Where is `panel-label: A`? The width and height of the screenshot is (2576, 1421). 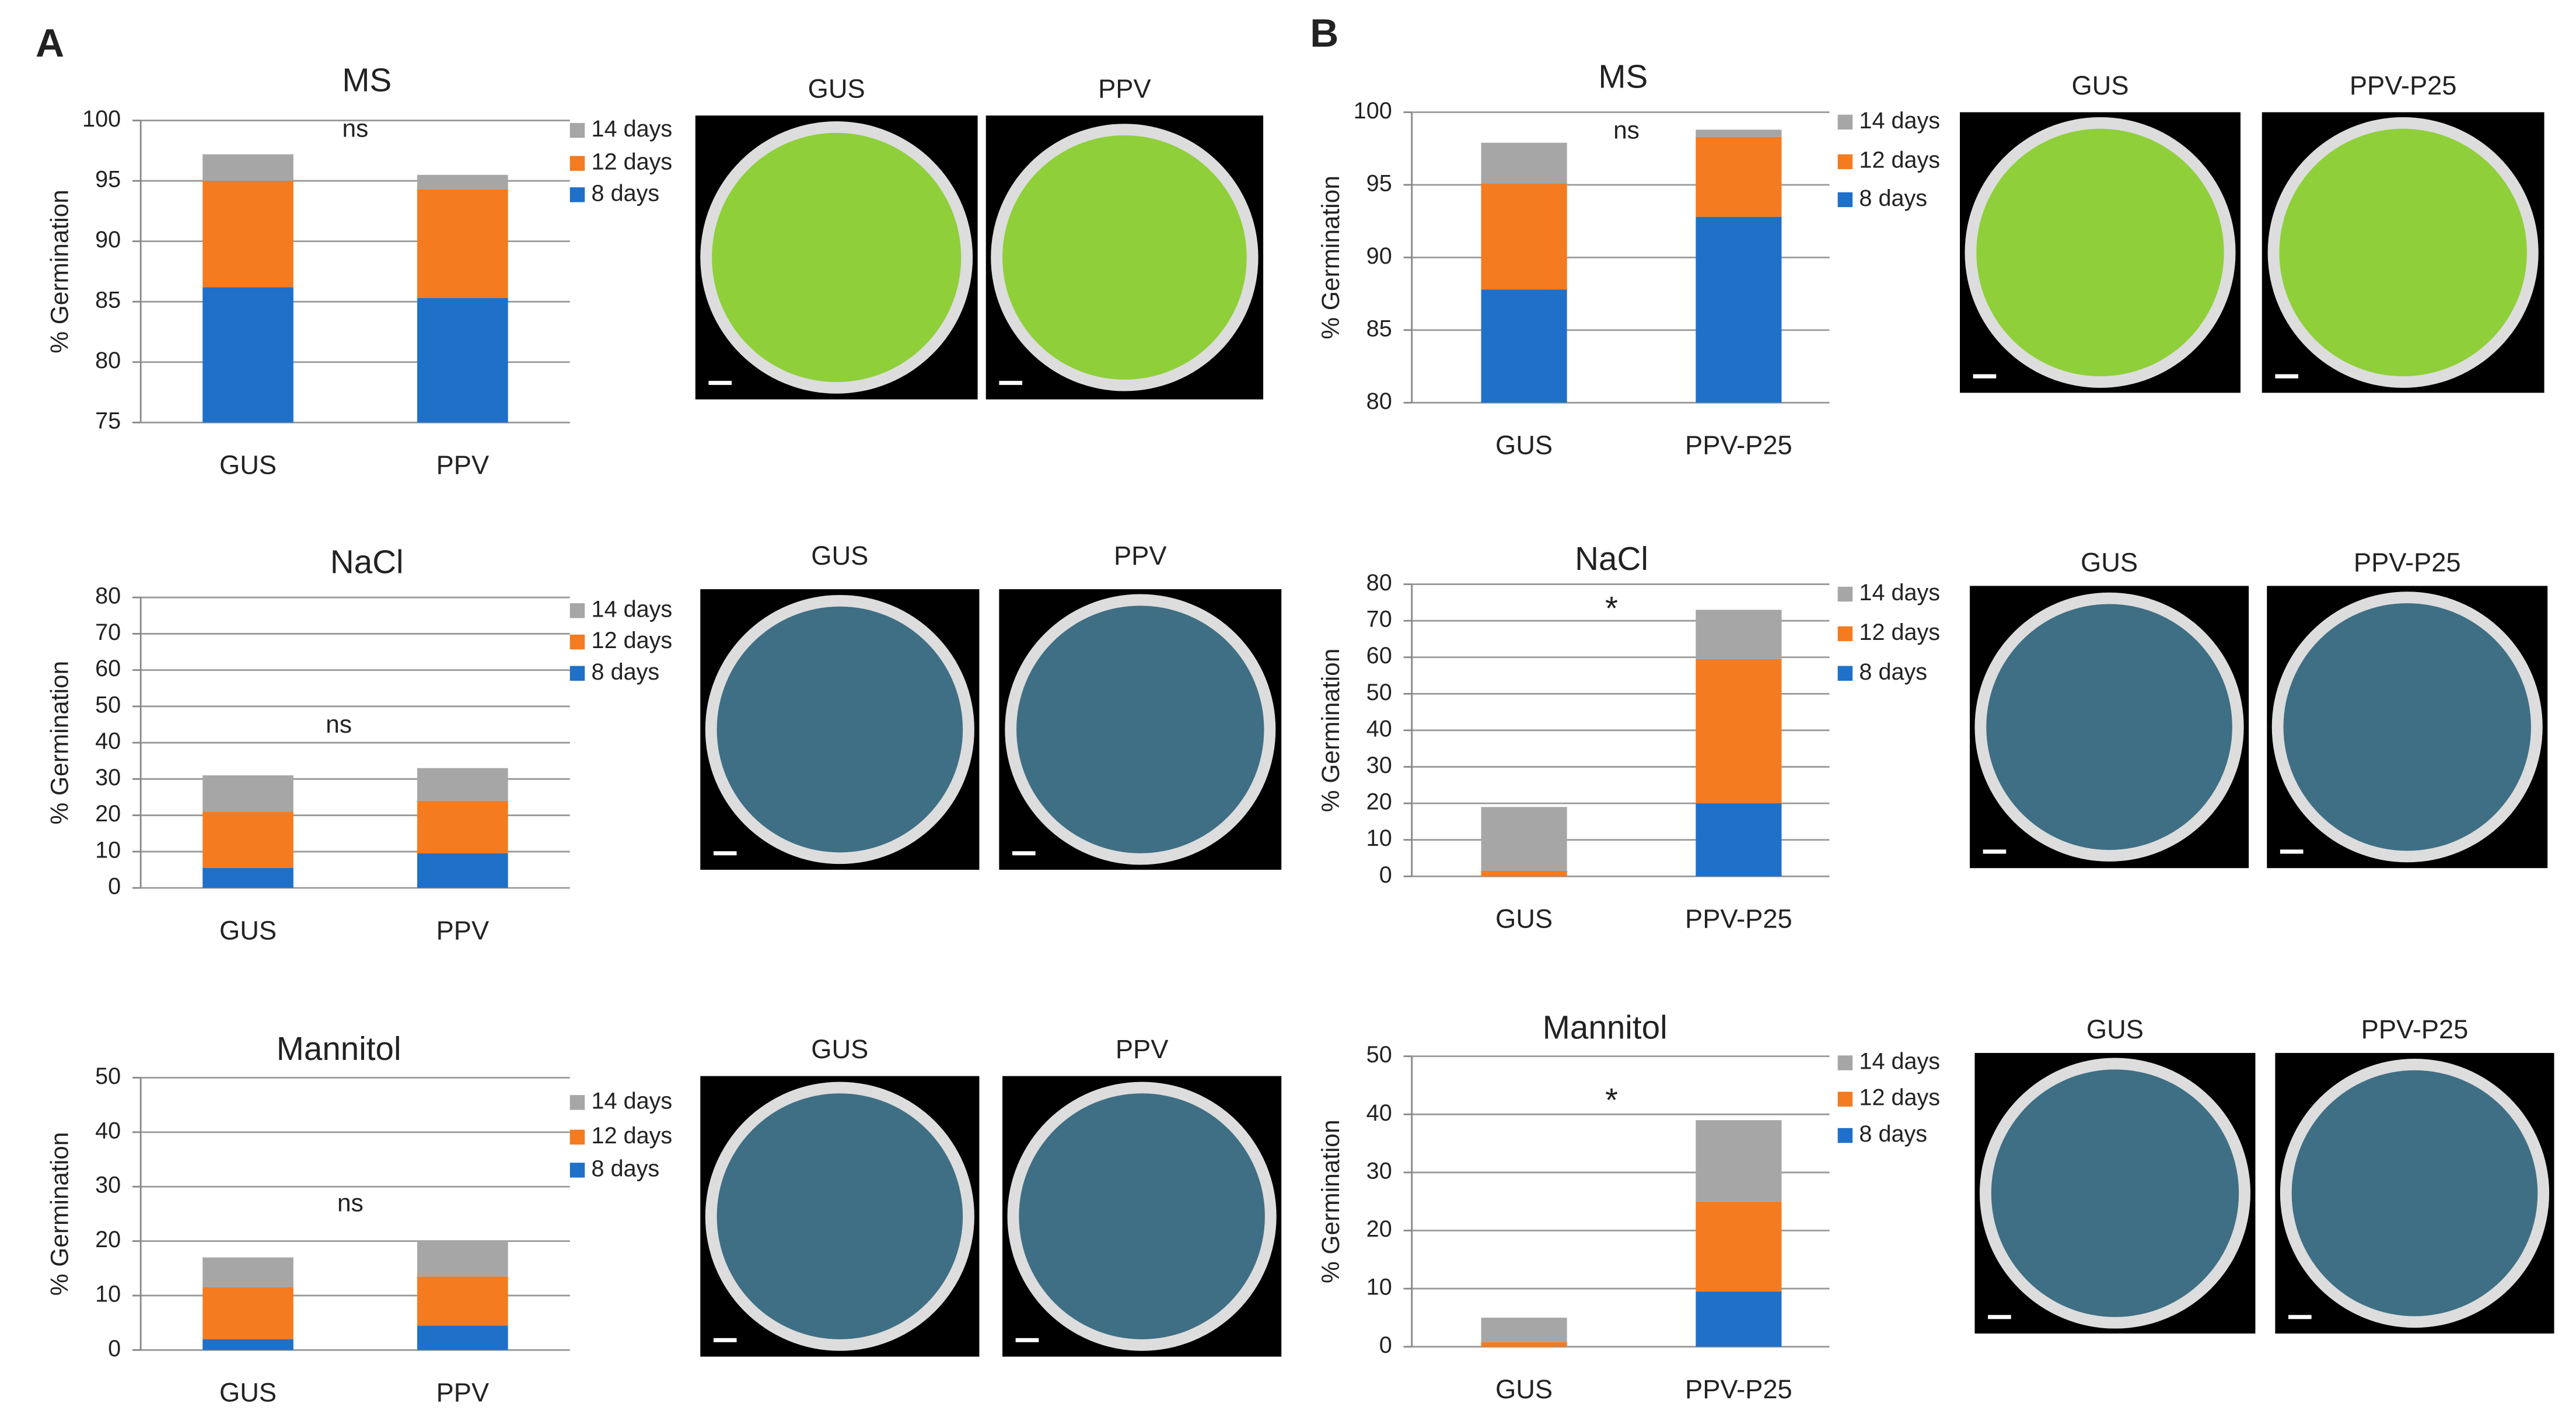
panel-label: A is located at coordinates (50, 43).